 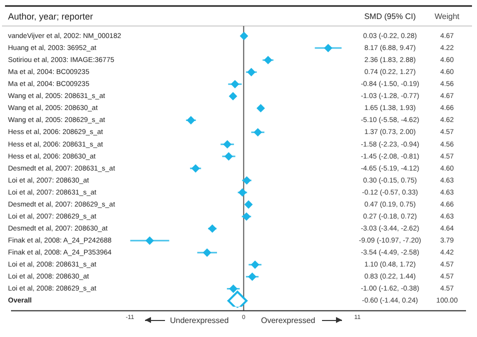 What do you see at coordinates (390, 17) in the screenshot?
I see `text: SMD (95% CI)` at bounding box center [390, 17].